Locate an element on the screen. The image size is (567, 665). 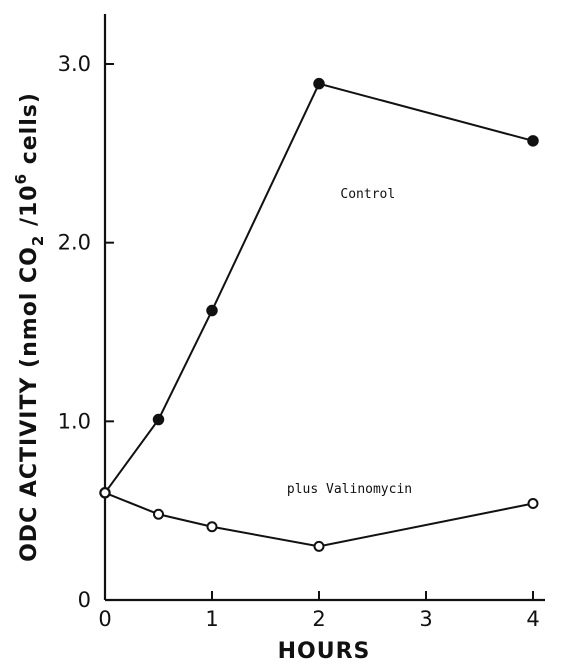
annotations: Control plus Valinomycin is located at coordinates (349, 342).